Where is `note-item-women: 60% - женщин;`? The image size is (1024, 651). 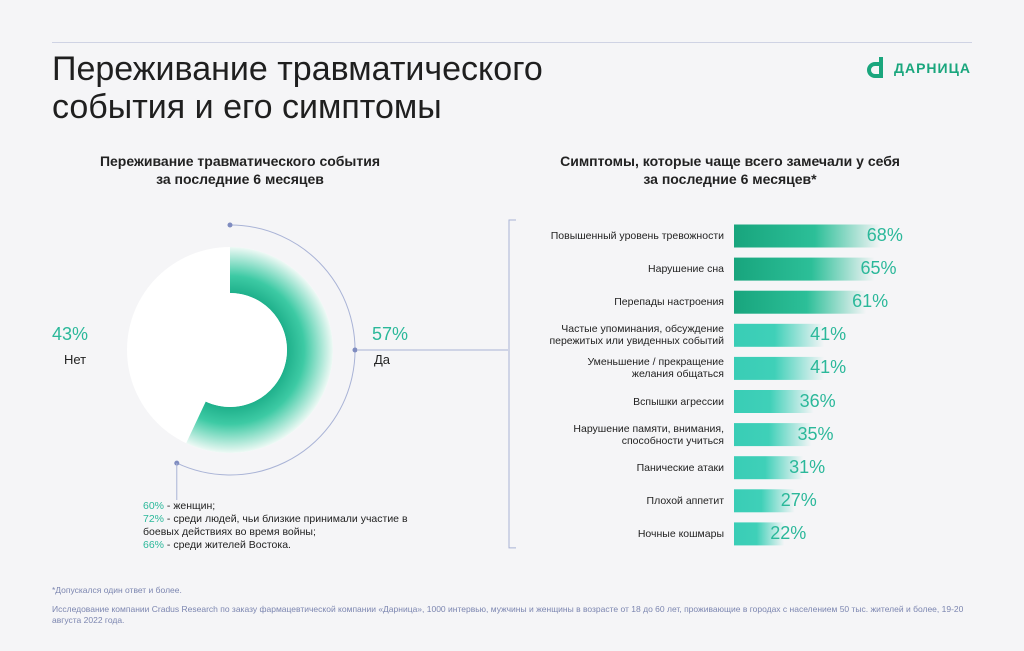 note-item-women: 60% - женщин; is located at coordinates (283, 506).